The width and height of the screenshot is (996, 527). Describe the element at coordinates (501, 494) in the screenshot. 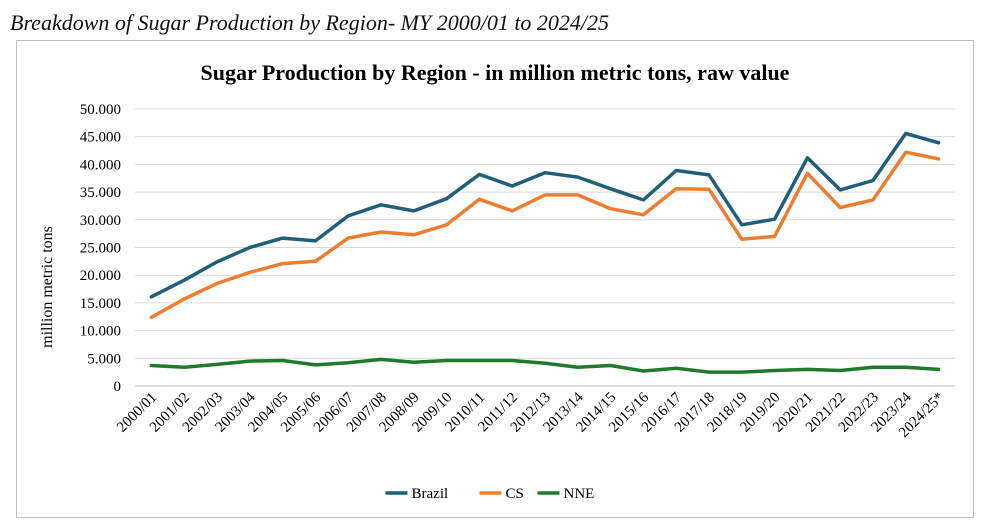

I see `legend-item-cs: CS` at that location.